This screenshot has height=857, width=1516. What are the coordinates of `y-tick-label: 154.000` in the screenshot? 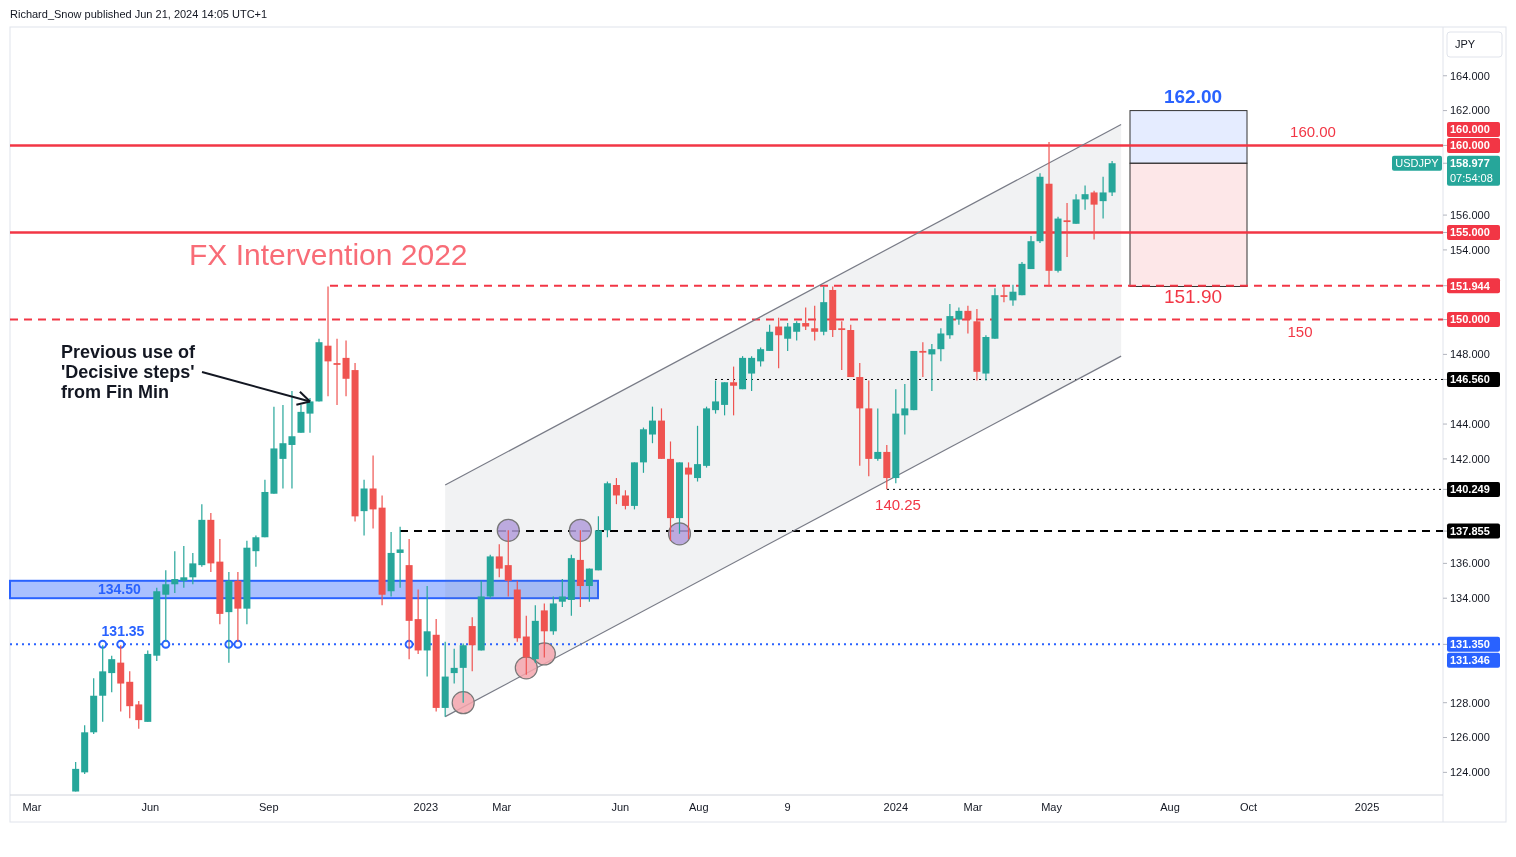 It's located at (1470, 249).